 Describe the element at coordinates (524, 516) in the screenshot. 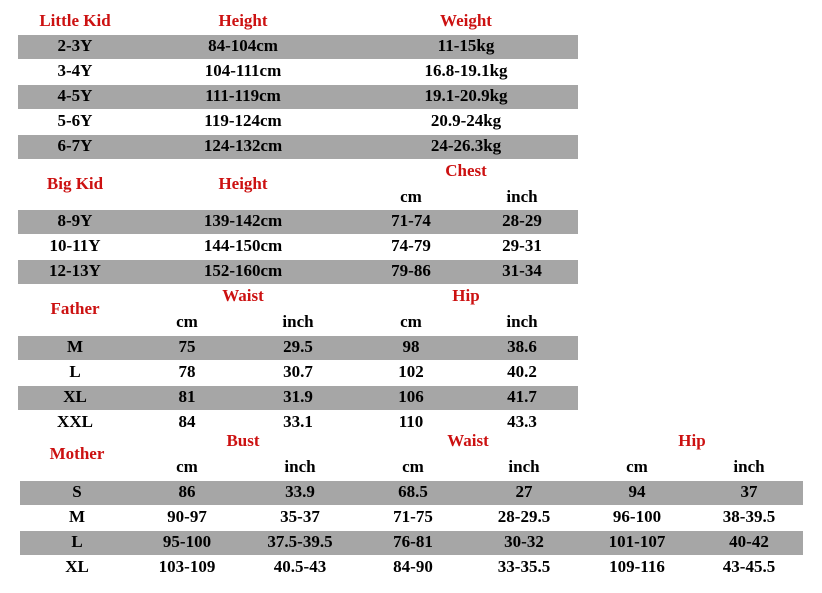

I see `cell: 28-29.5` at that location.